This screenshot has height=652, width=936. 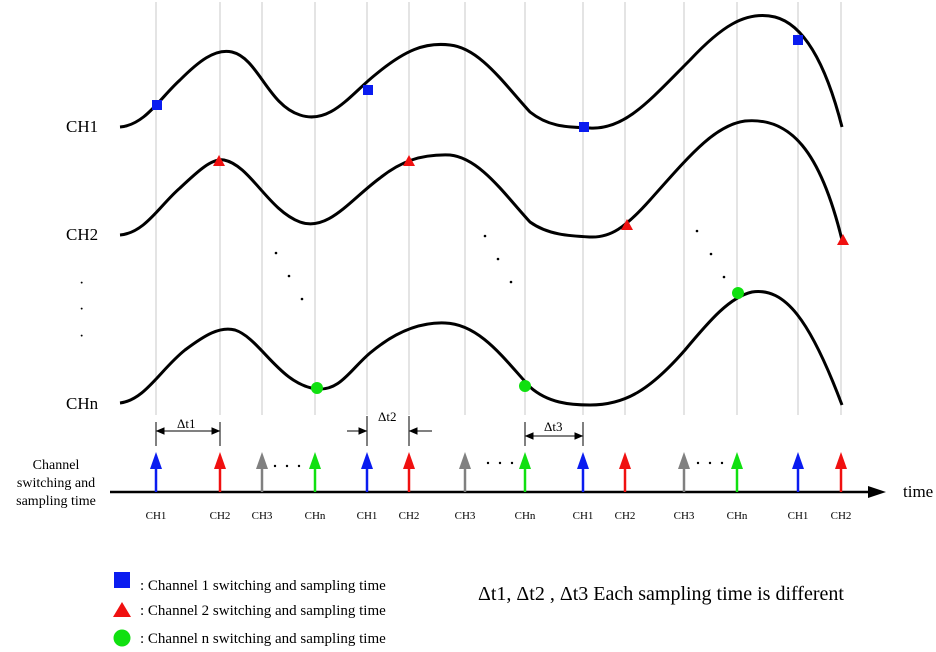 What do you see at coordinates (56, 483) in the screenshot?
I see `timeline-title-line: switching and` at bounding box center [56, 483].